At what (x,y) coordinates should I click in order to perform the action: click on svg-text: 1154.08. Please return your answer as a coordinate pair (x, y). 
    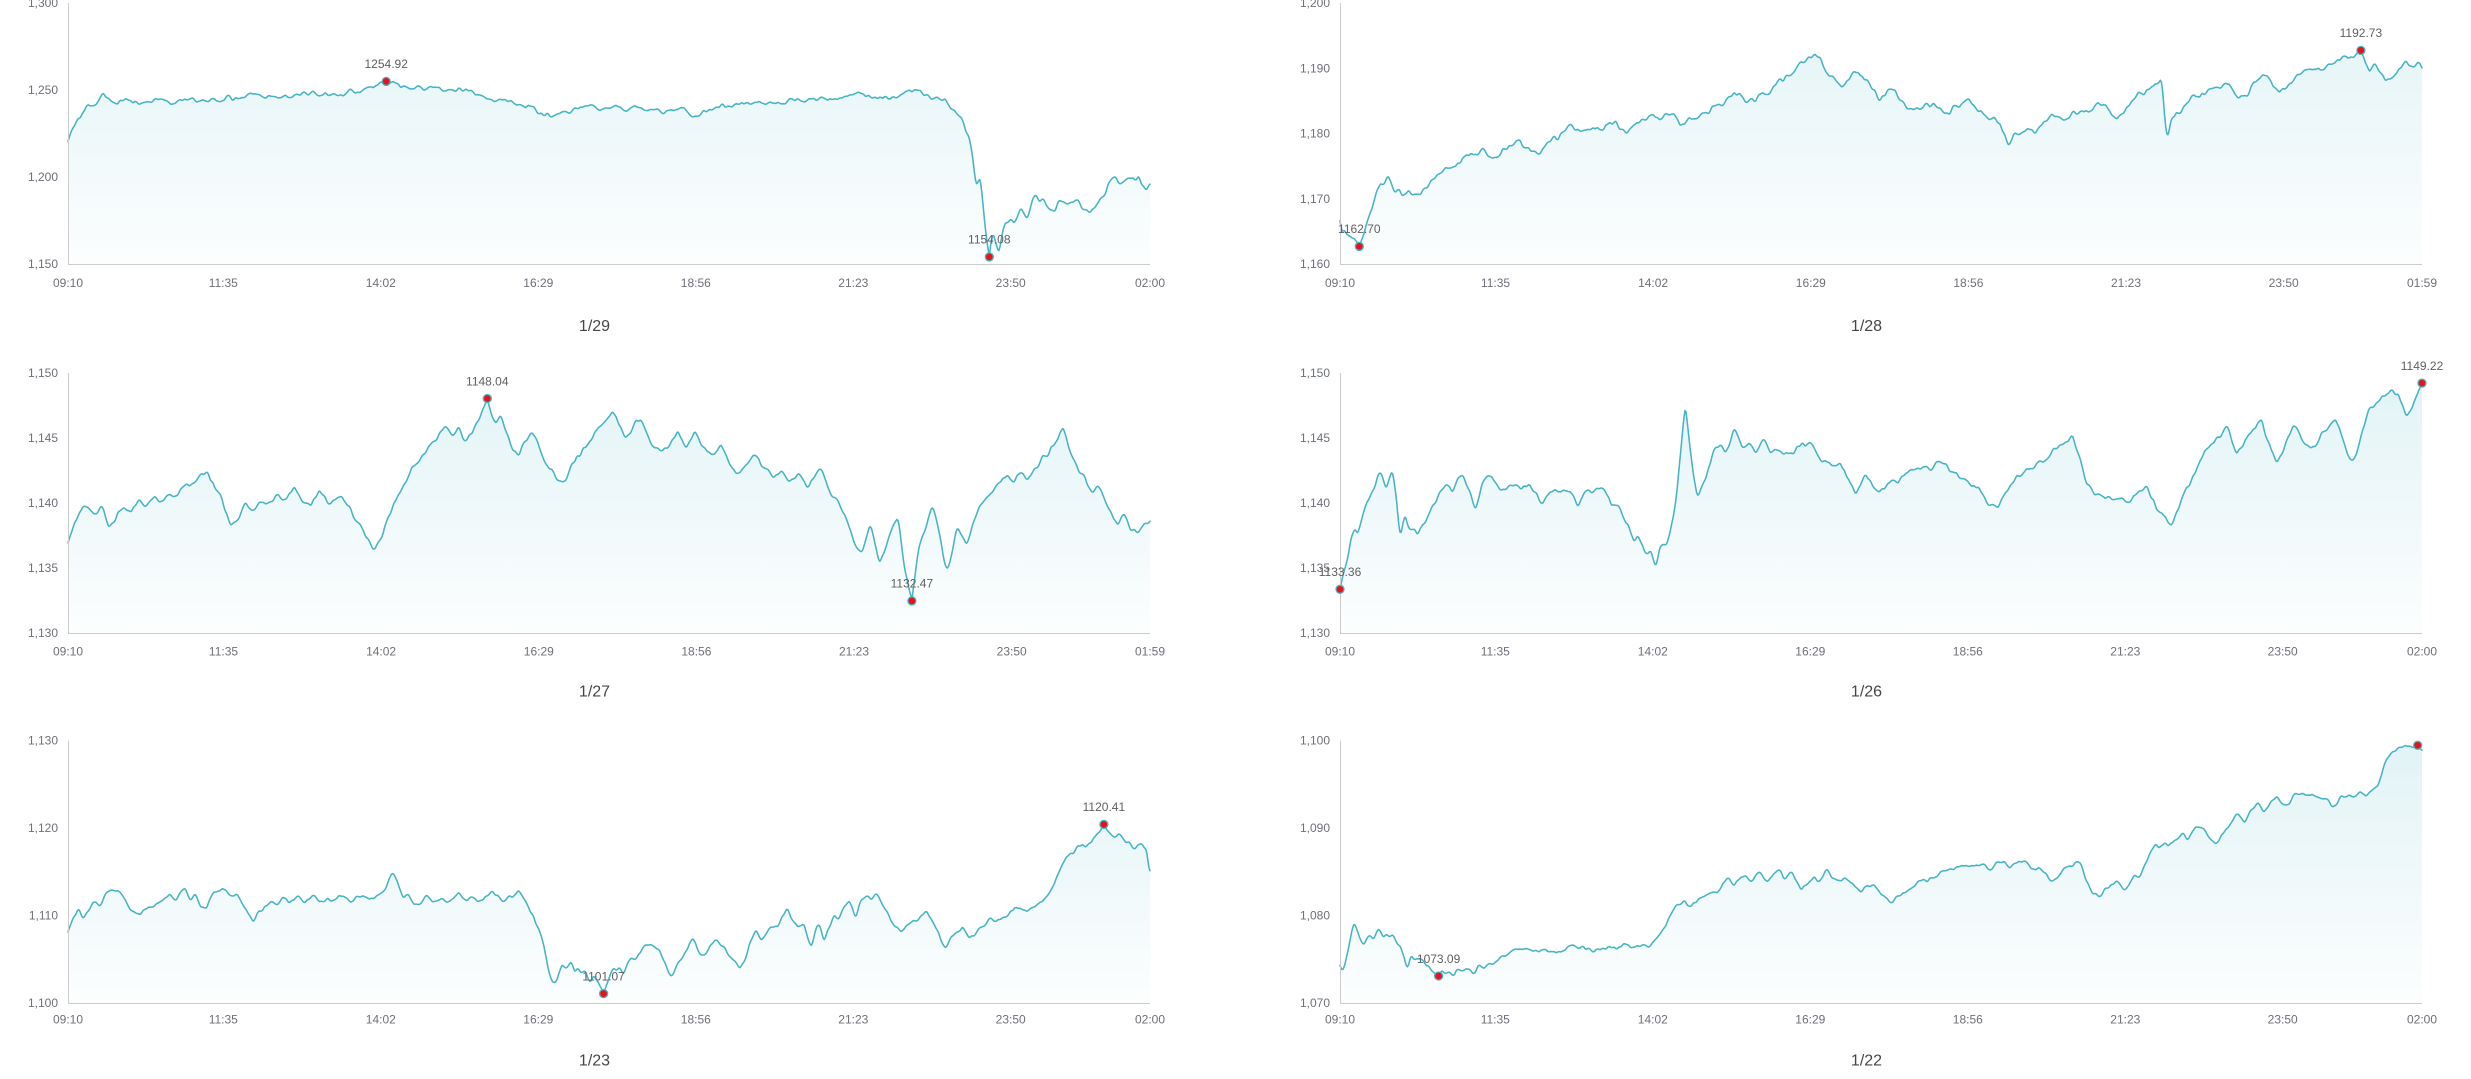
    Looking at the image, I should click on (989, 240).